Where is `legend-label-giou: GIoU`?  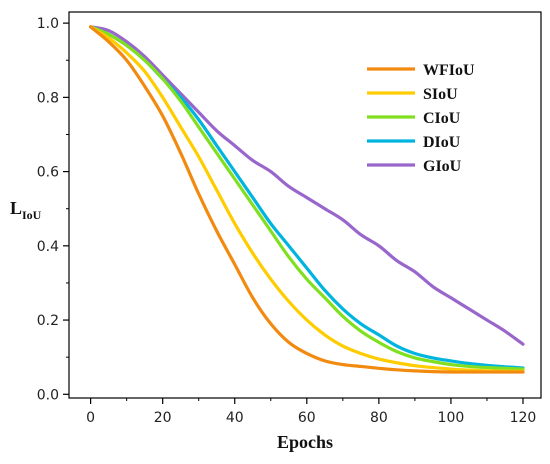
legend-label-giou: GIoU is located at coordinates (442, 166).